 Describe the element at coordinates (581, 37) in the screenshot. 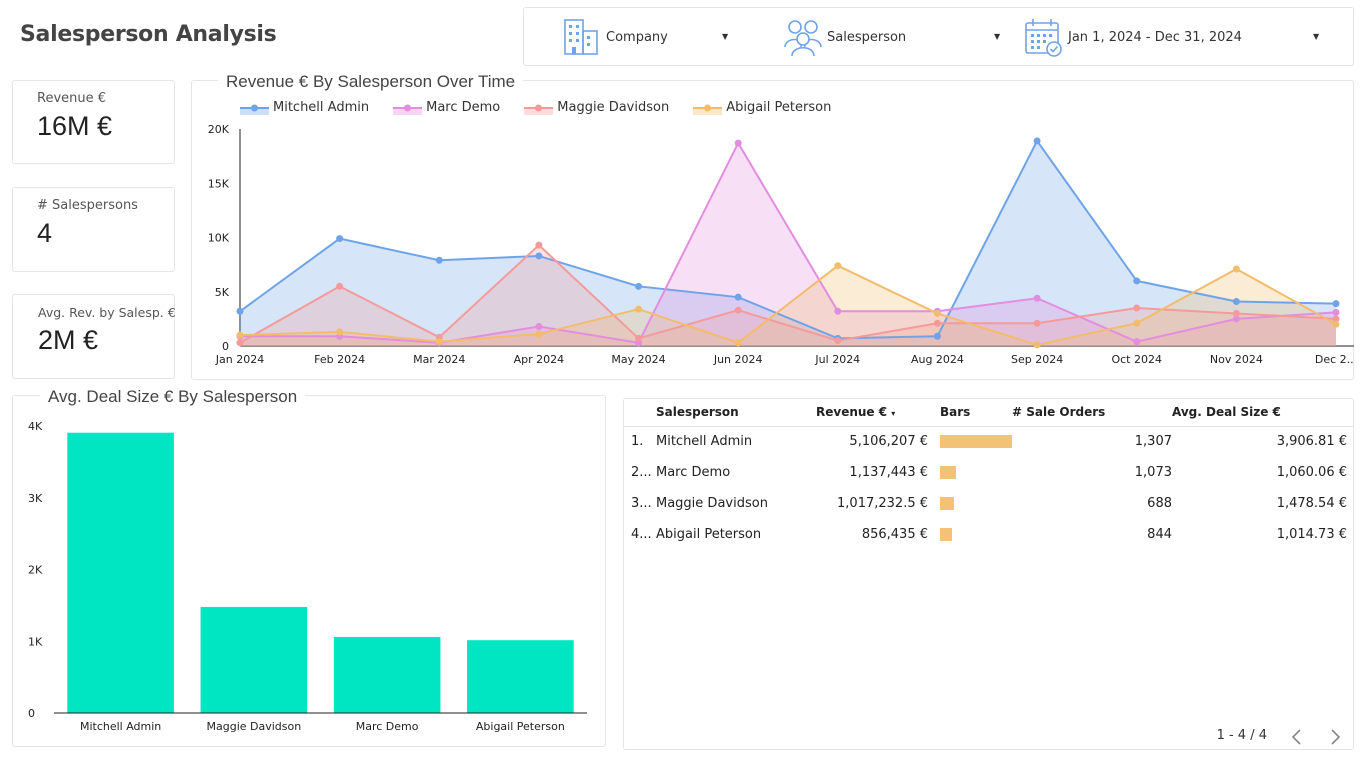

I see `building-icon` at that location.